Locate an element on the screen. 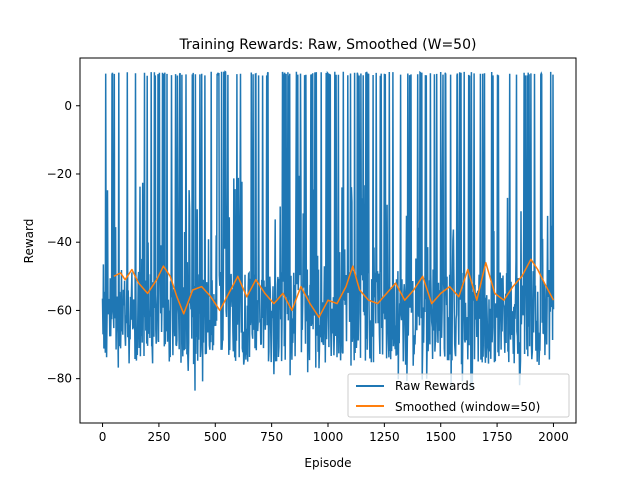  x-tick-label: 500 is located at coordinates (215, 437).